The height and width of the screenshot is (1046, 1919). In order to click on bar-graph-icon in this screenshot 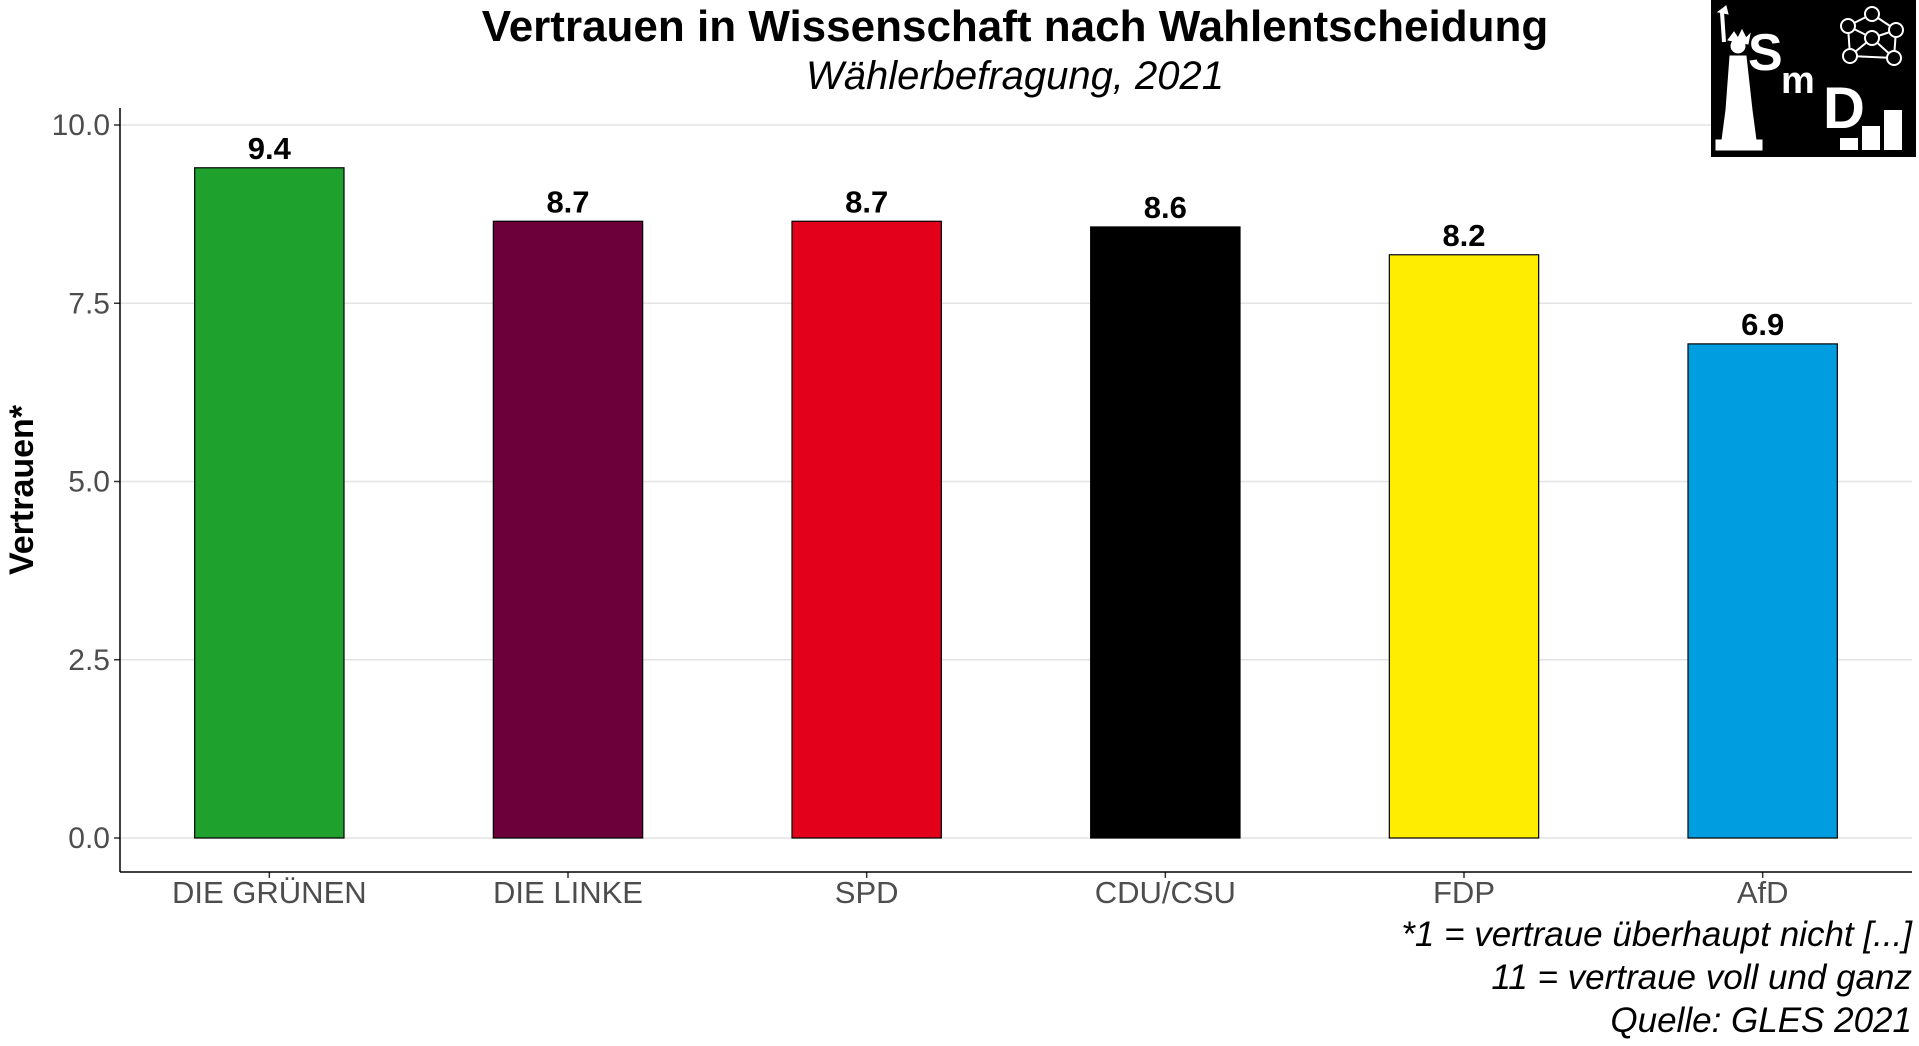, I will do `click(1871, 130)`.